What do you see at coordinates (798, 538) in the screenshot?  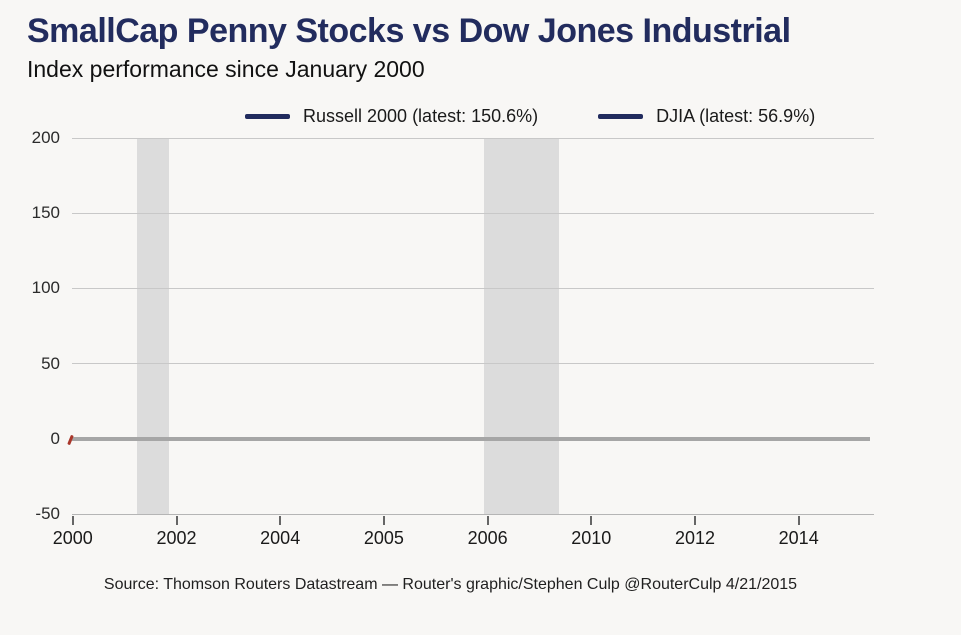 I see `x-tick-label-2014: 2014` at bounding box center [798, 538].